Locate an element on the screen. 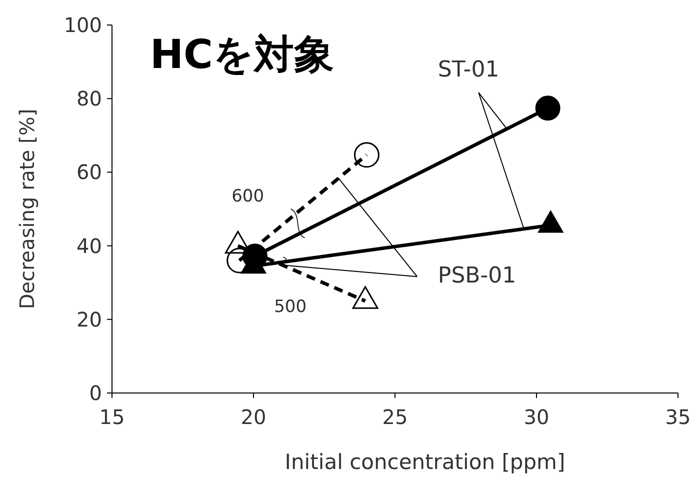 The width and height of the screenshot is (690, 484). y-tick-label: 80 is located at coordinates (89, 98).